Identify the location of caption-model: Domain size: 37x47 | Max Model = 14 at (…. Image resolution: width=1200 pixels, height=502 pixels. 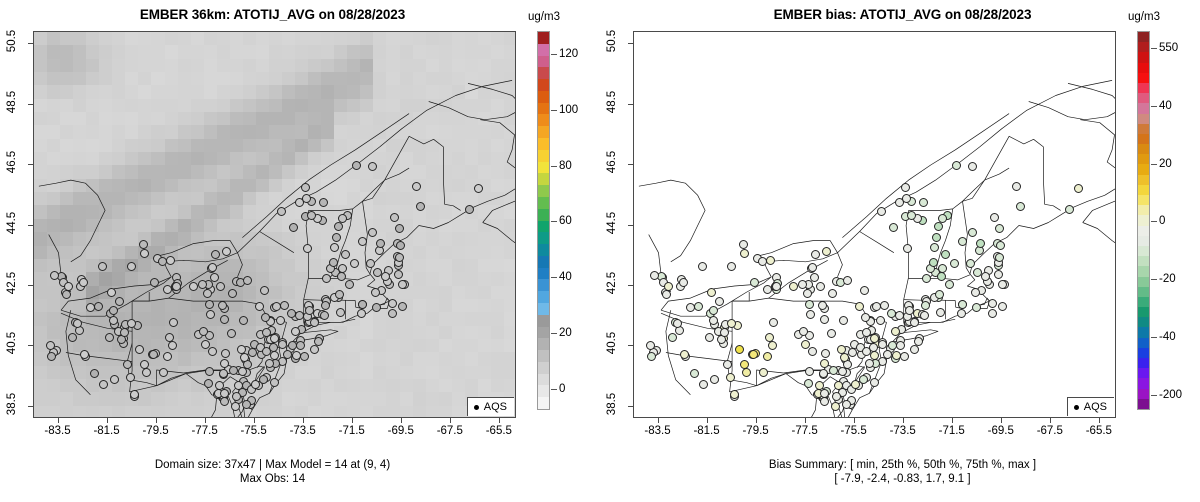
(272, 472).